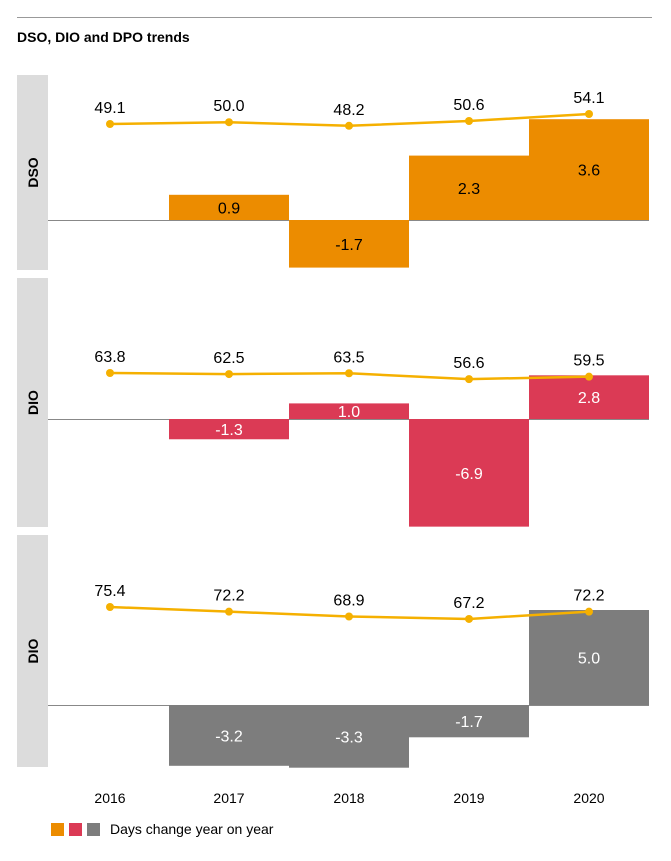 This screenshot has height=861, width=671. I want to click on trend-label: 59.5, so click(588, 361).